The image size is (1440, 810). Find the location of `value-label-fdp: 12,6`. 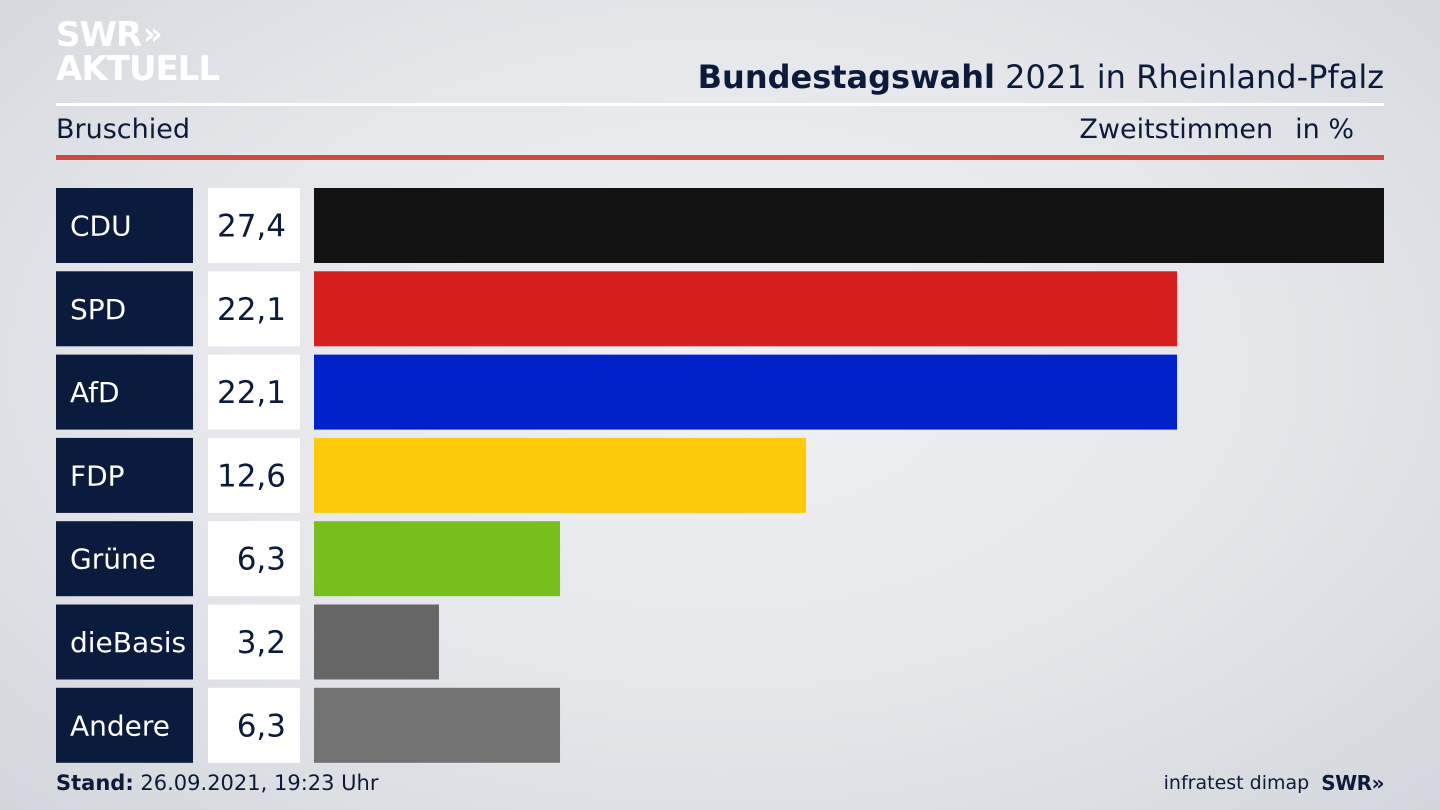

value-label-fdp: 12,6 is located at coordinates (251, 476).